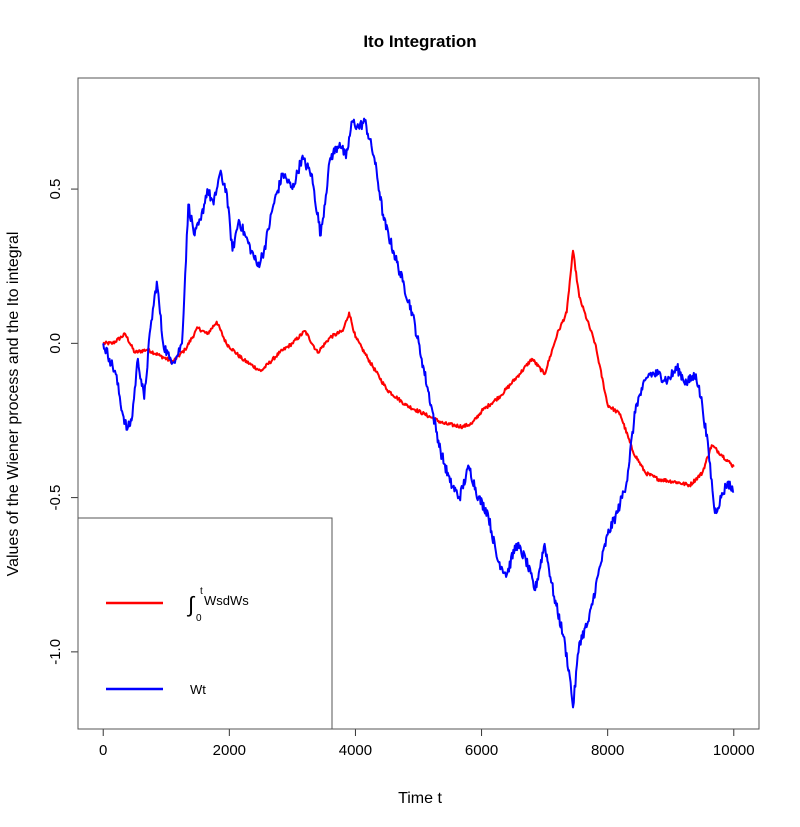 The image size is (800, 827). What do you see at coordinates (55, 343) in the screenshot?
I see `y-tick-label: 0.0` at bounding box center [55, 343].